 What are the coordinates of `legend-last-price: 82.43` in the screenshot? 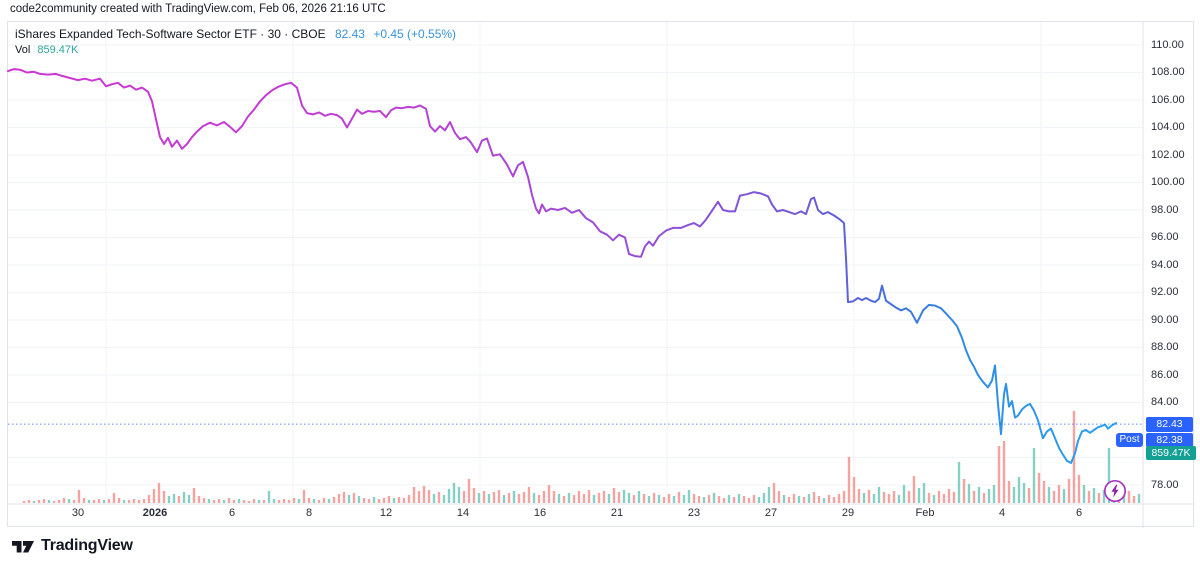 It's located at (349, 34).